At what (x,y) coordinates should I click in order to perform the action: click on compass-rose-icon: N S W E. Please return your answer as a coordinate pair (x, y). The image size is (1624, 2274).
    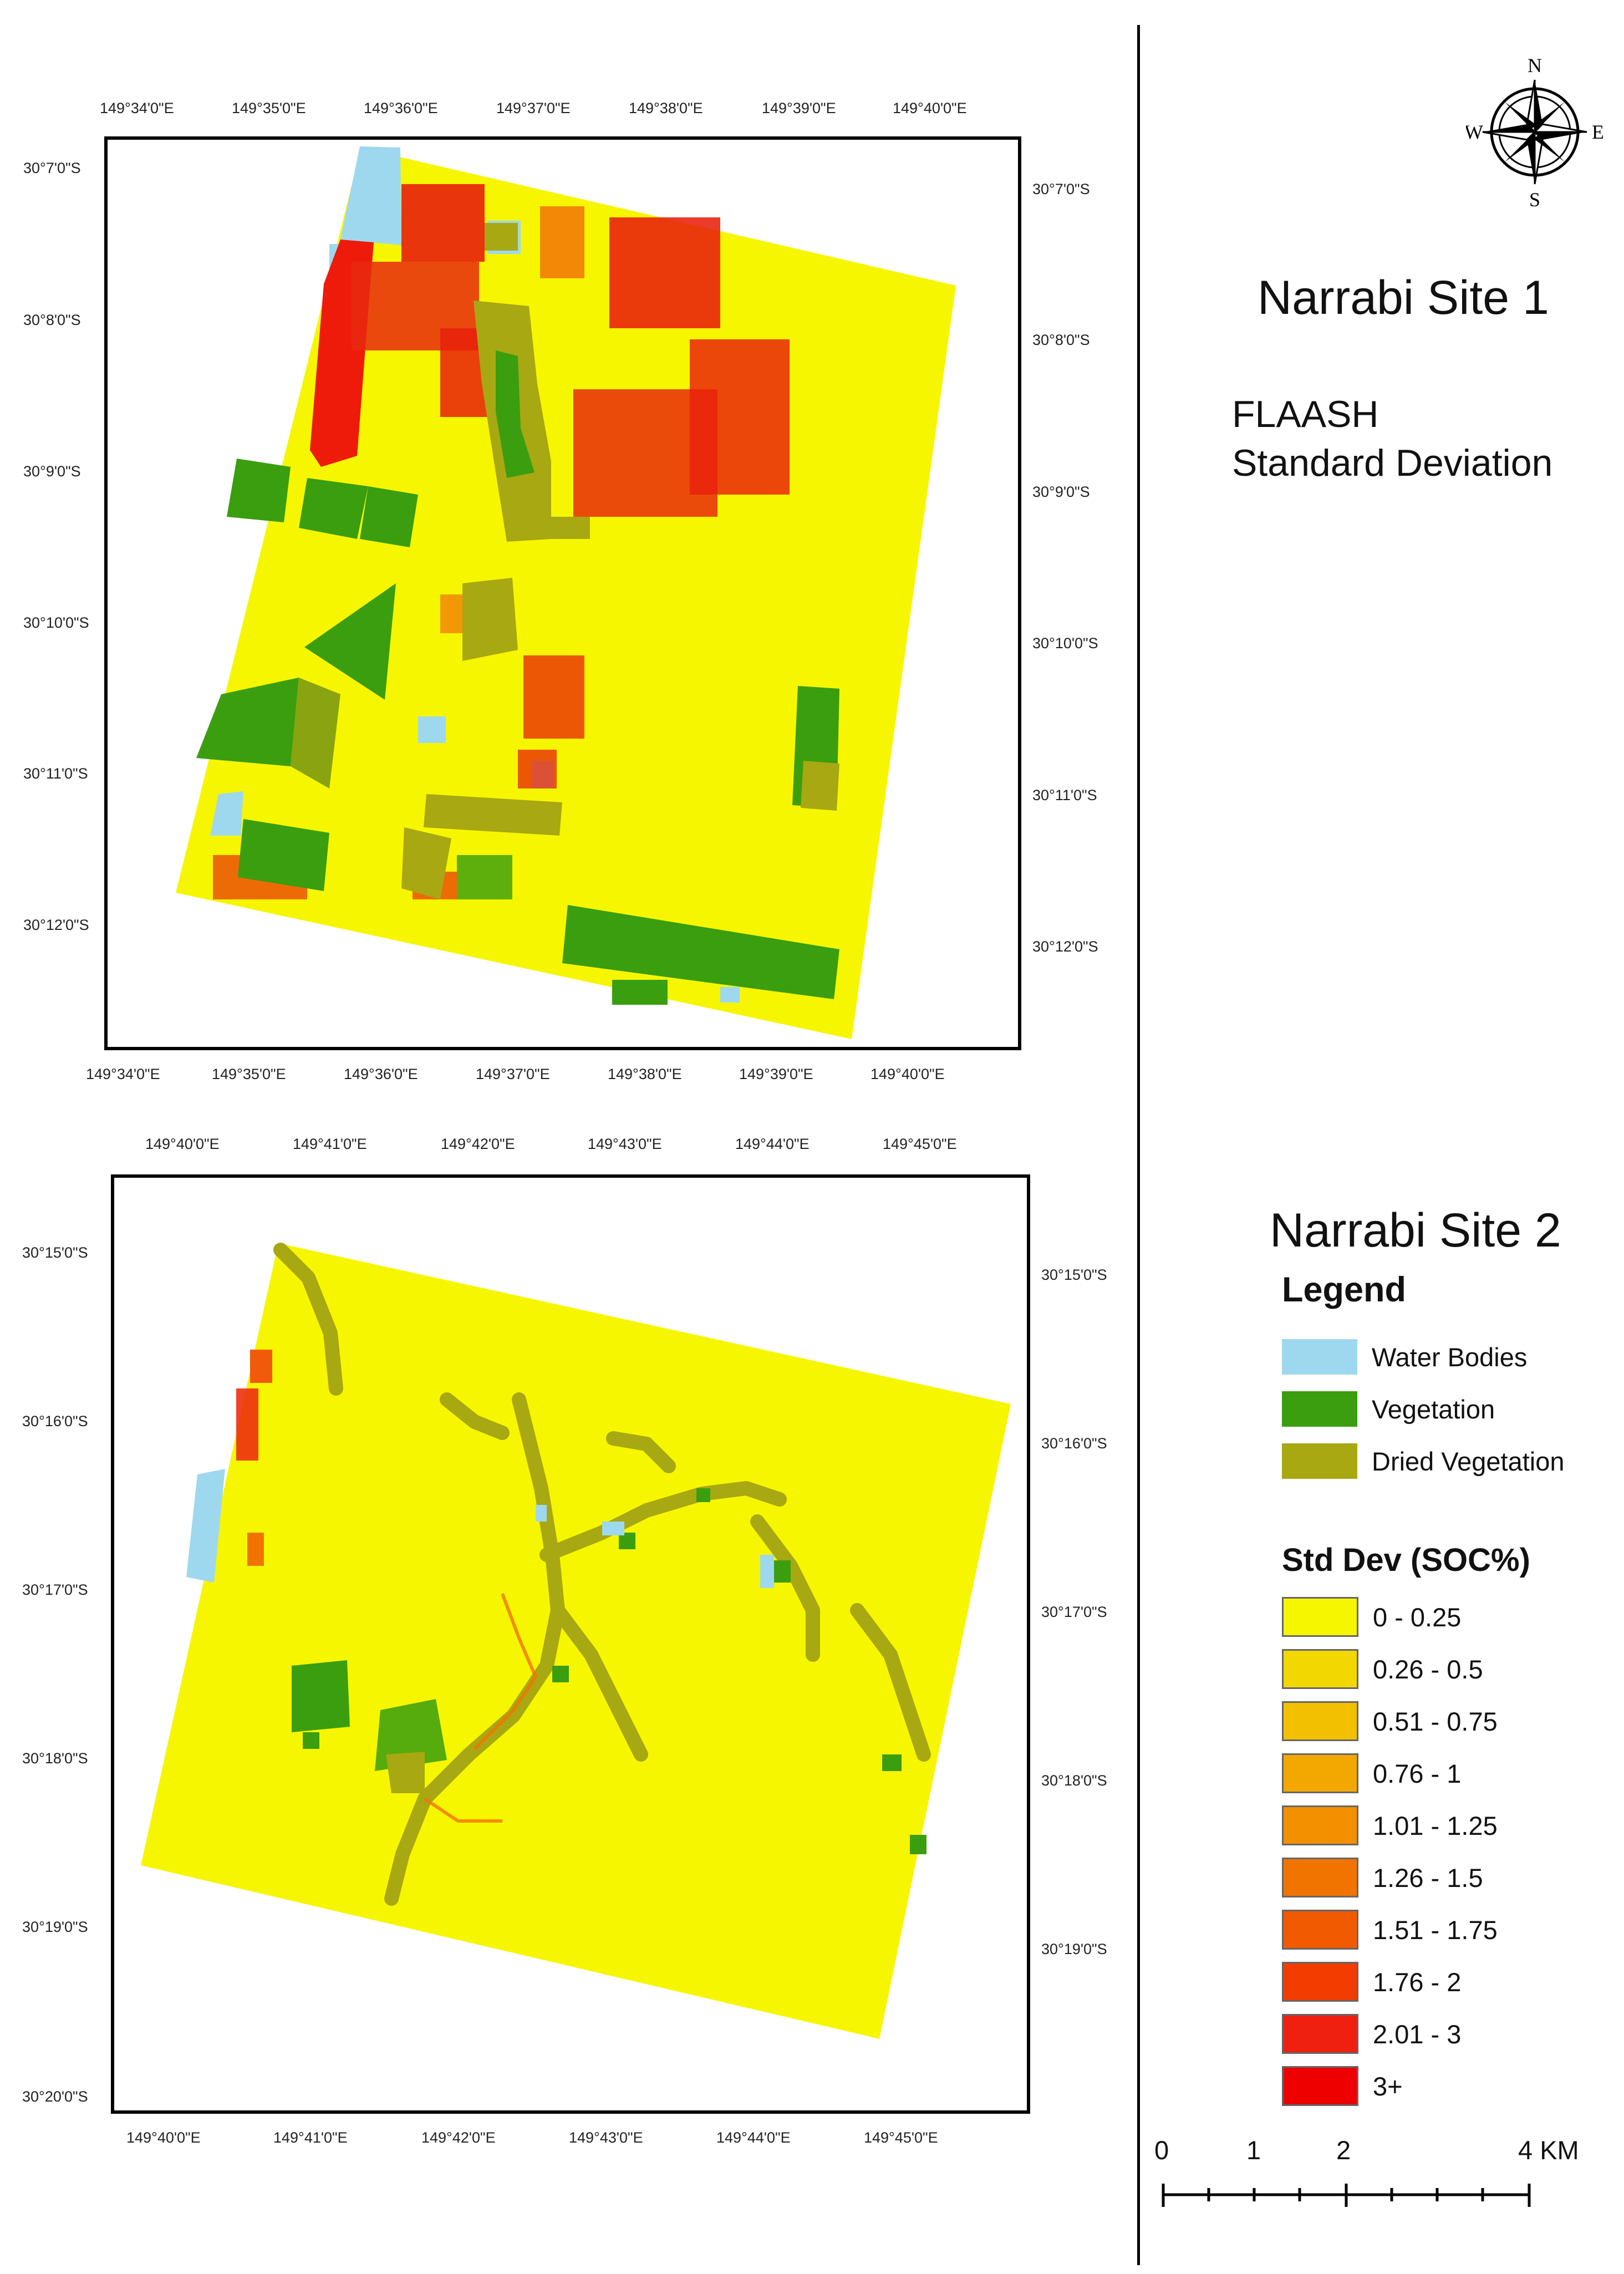
    Looking at the image, I should click on (1535, 132).